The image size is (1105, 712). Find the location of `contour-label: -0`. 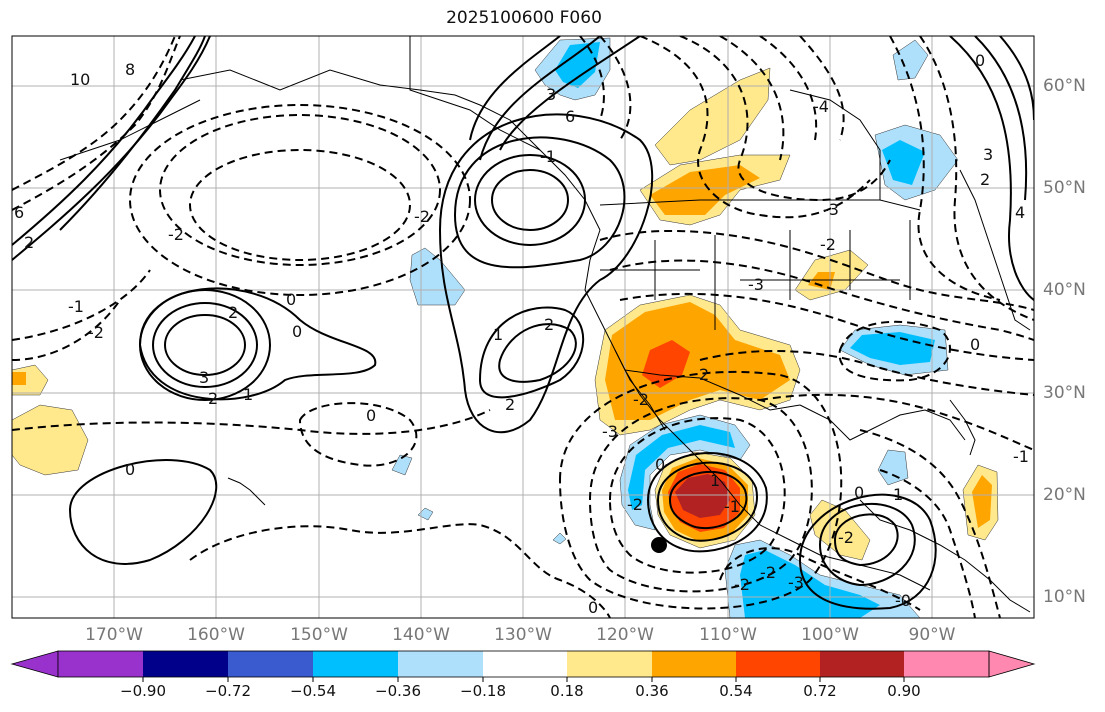

contour-label: -0 is located at coordinates (903, 600).